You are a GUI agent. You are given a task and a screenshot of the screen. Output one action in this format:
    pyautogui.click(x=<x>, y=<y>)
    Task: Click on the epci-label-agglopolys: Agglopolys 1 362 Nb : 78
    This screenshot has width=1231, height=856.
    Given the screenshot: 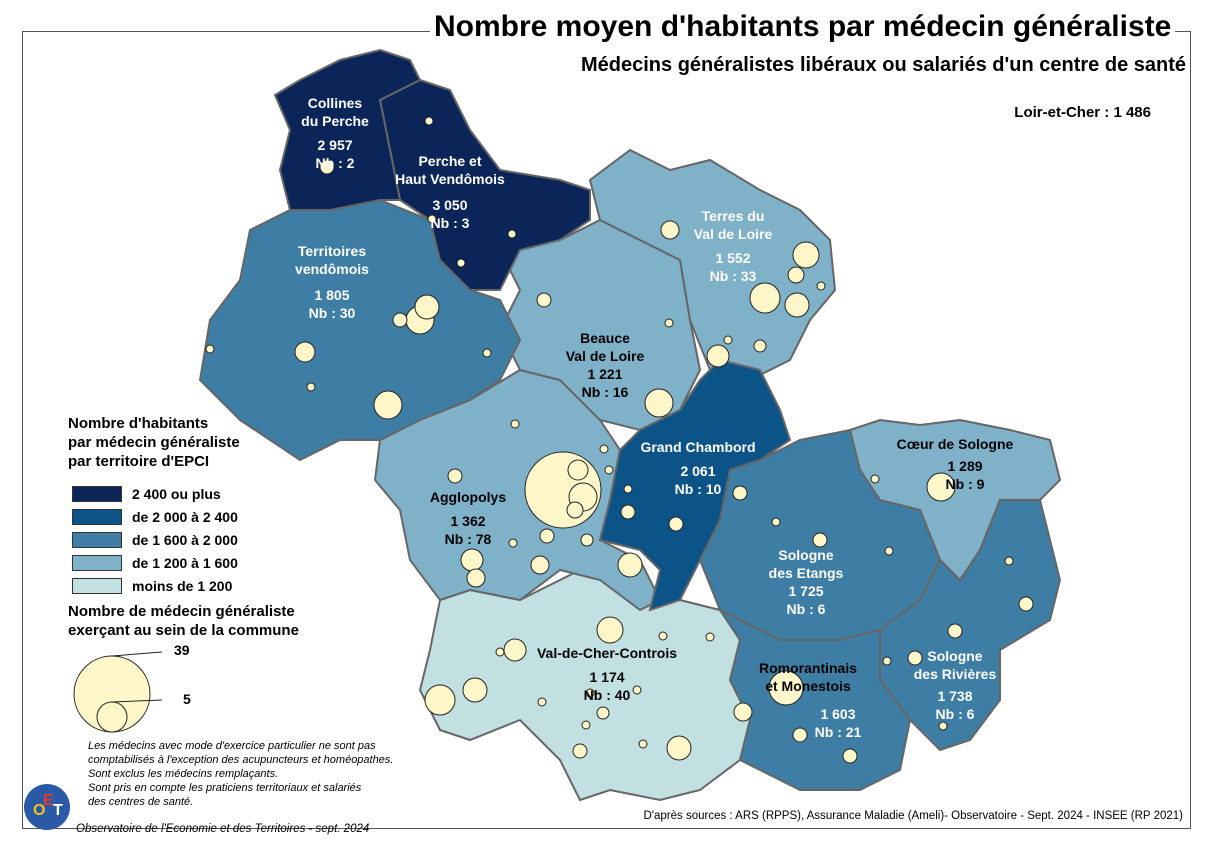 What is the action you would take?
    pyautogui.click(x=468, y=518)
    